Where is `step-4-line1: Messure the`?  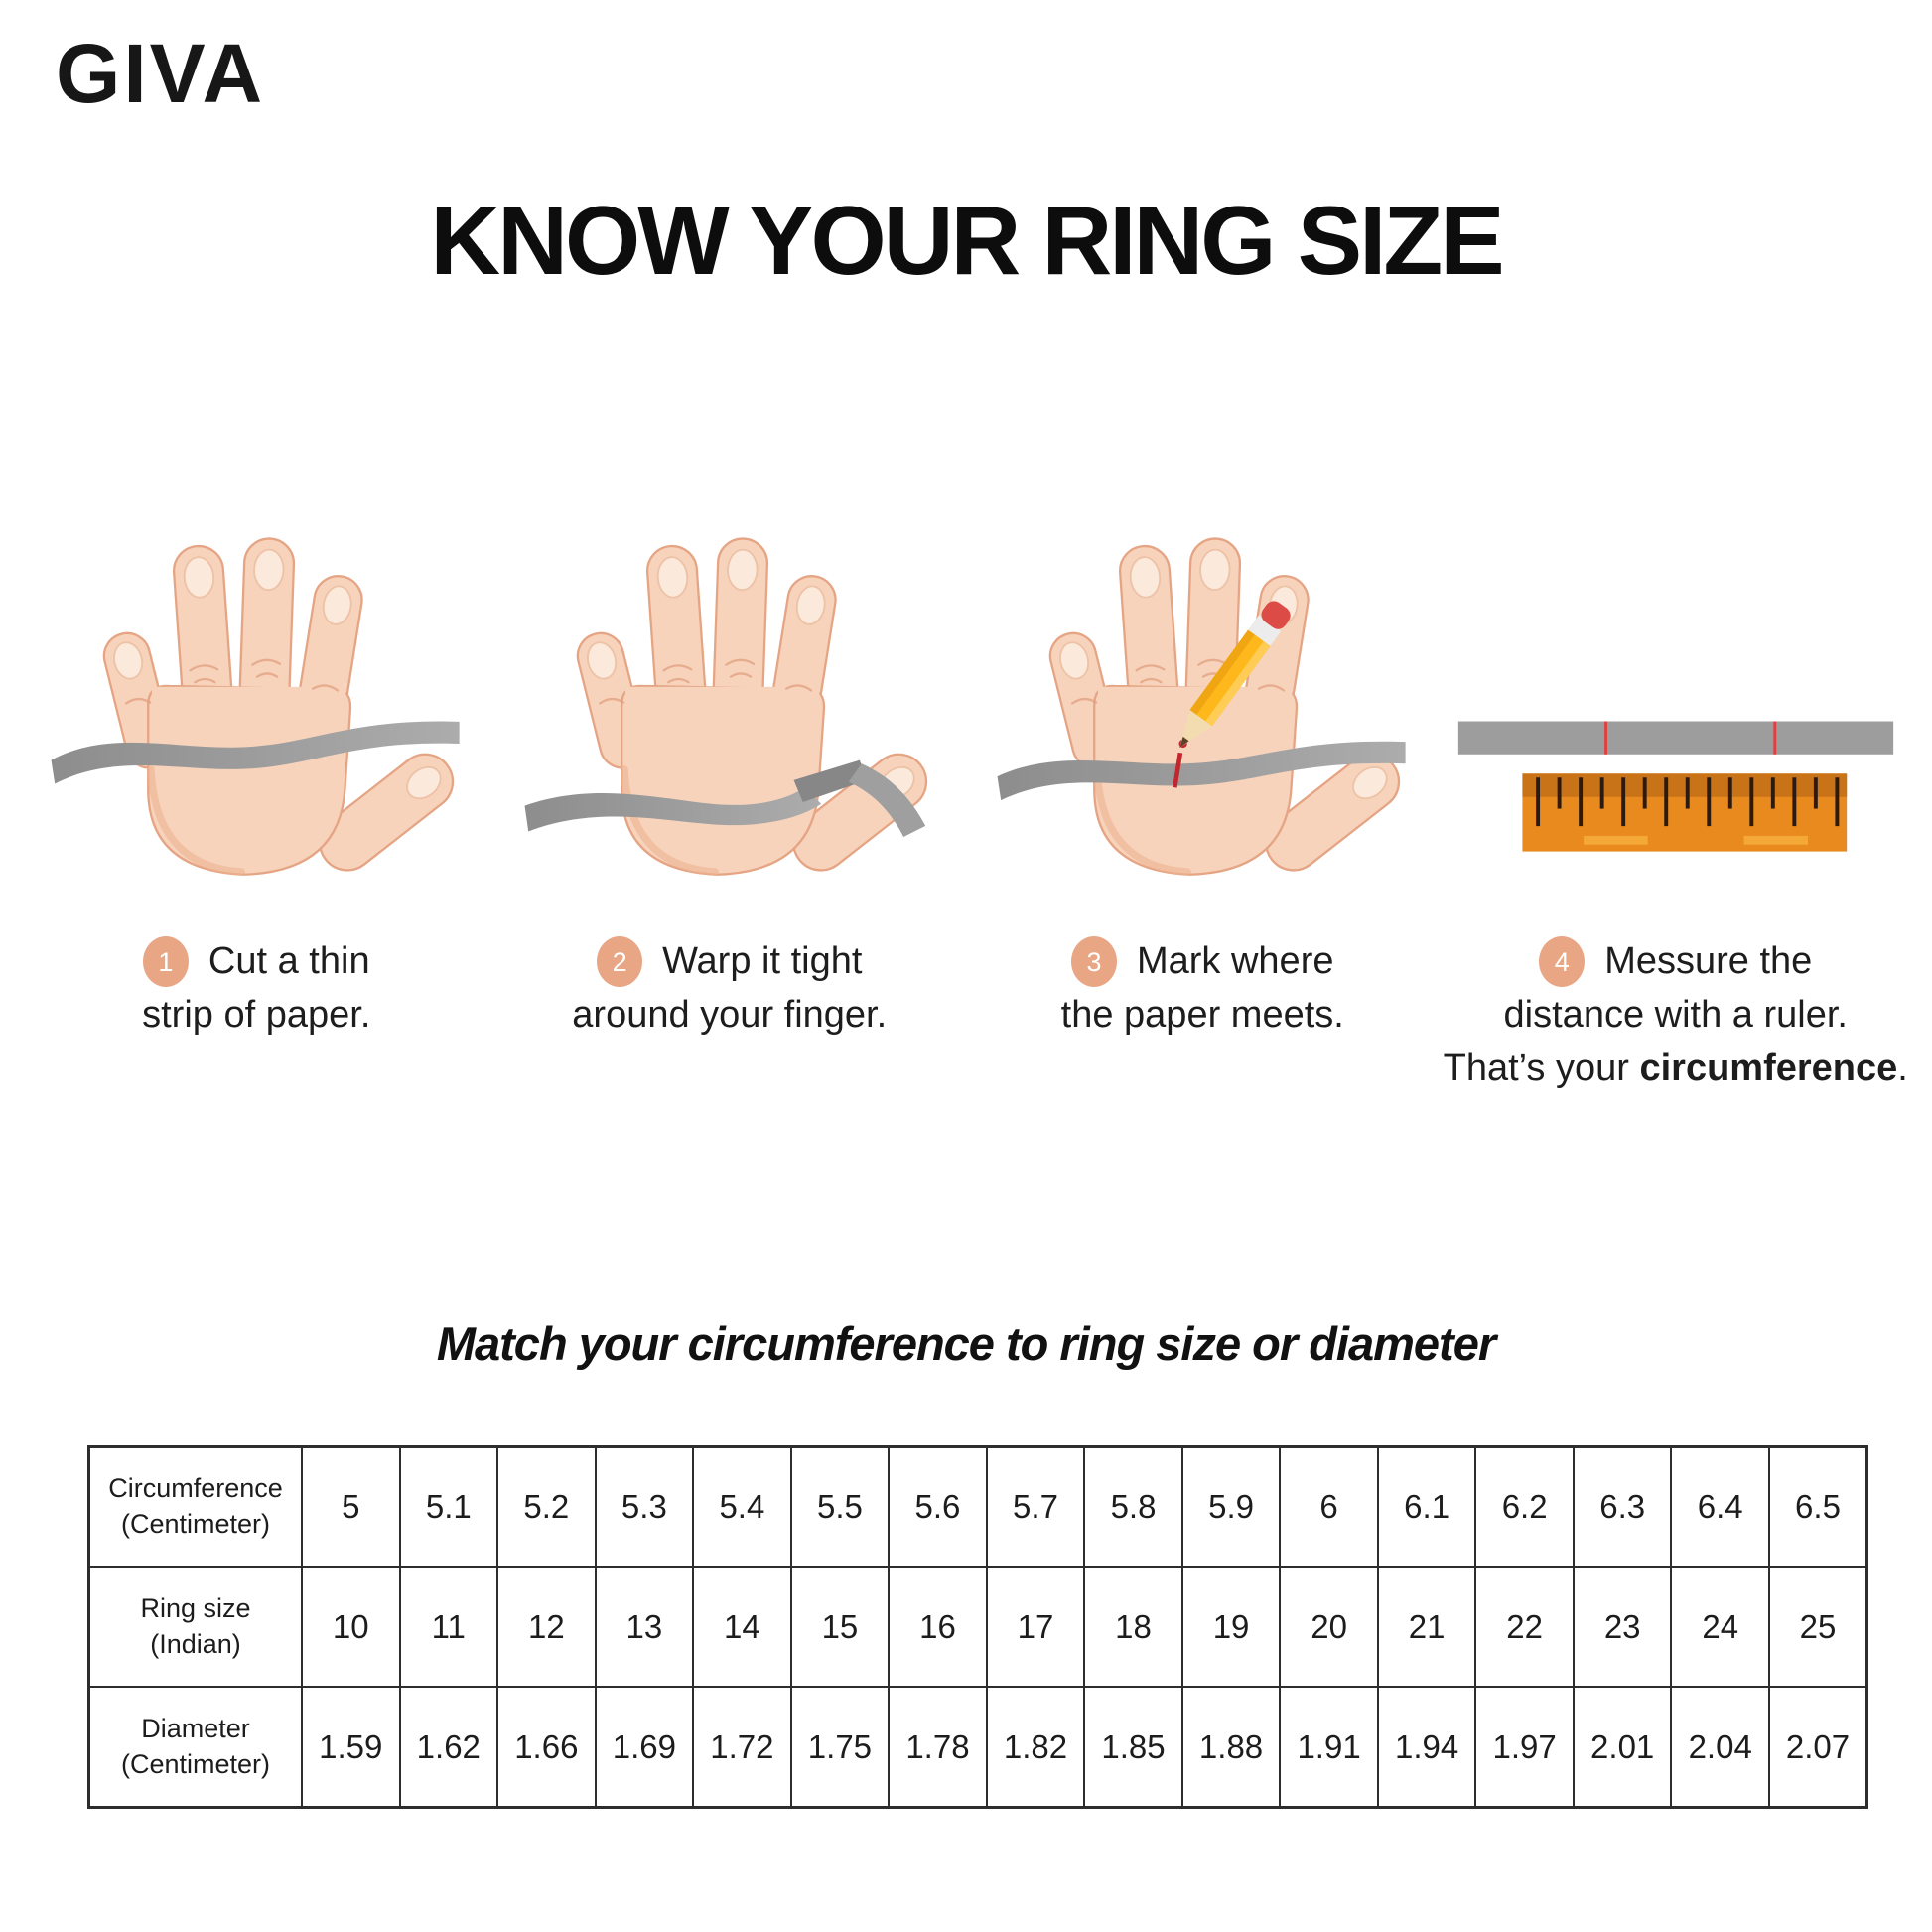 step-4-line1: Messure the is located at coordinates (1709, 961).